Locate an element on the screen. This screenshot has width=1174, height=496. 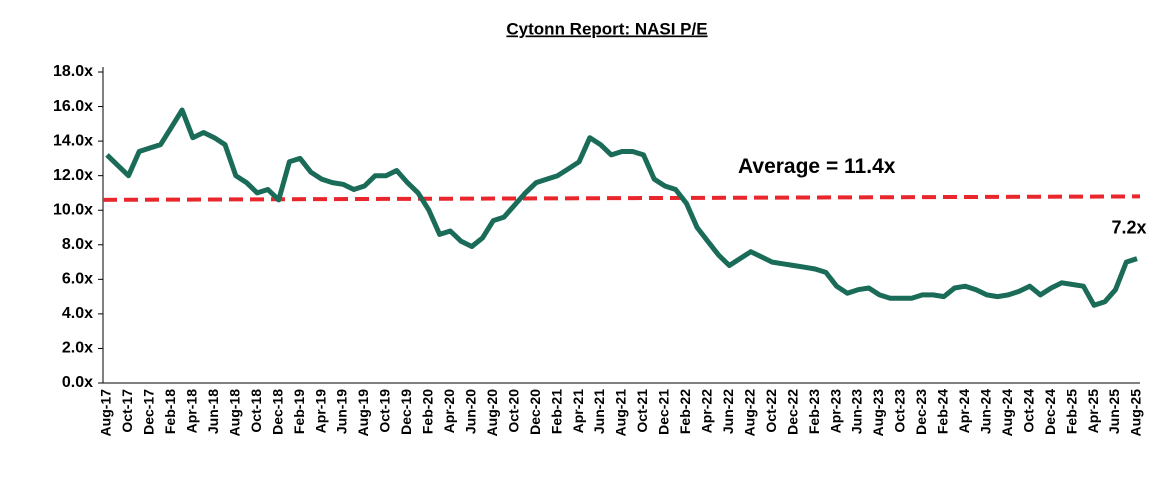
x-tick-label: Apr-25 is located at coordinates (1093, 411).